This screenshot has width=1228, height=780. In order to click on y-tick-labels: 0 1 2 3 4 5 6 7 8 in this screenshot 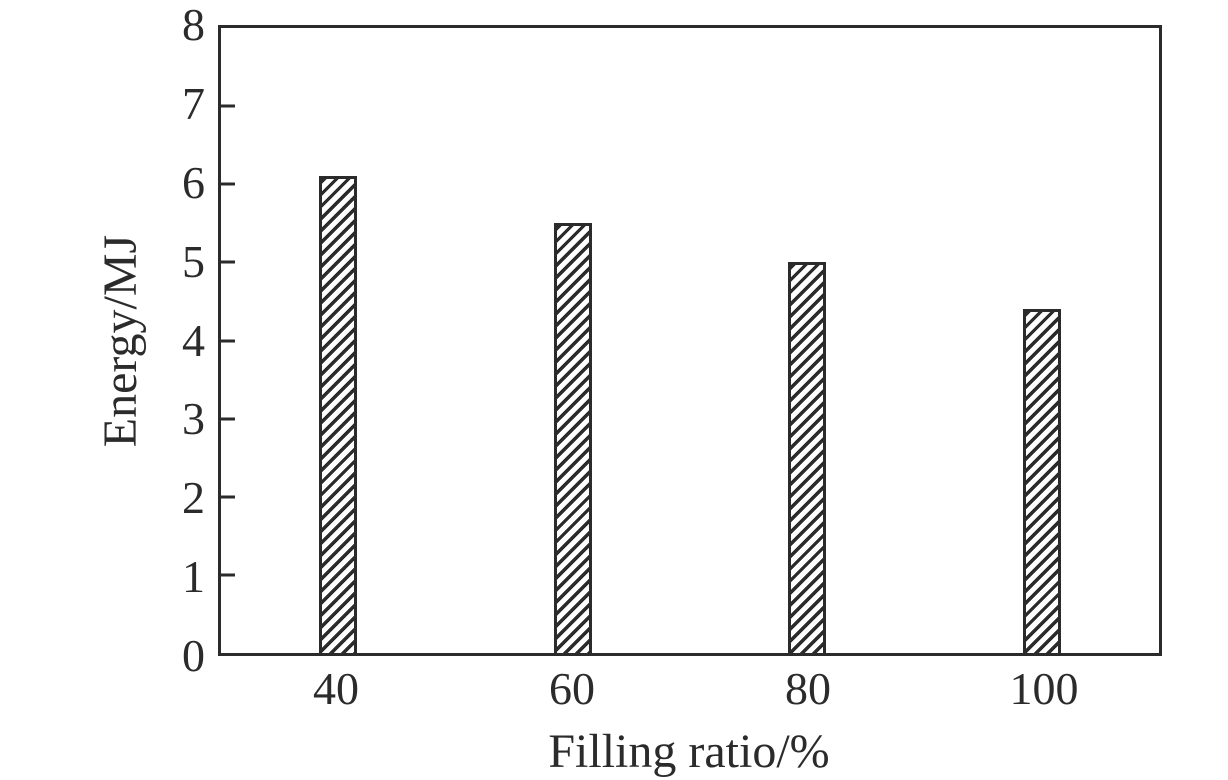, I will do `click(162, 340)`.